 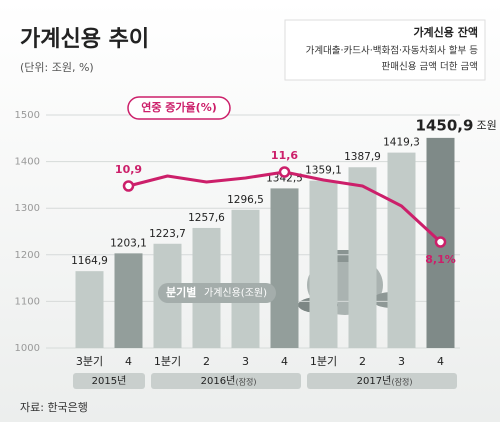 I want to click on value-label: 1164,9, so click(x=89, y=261).